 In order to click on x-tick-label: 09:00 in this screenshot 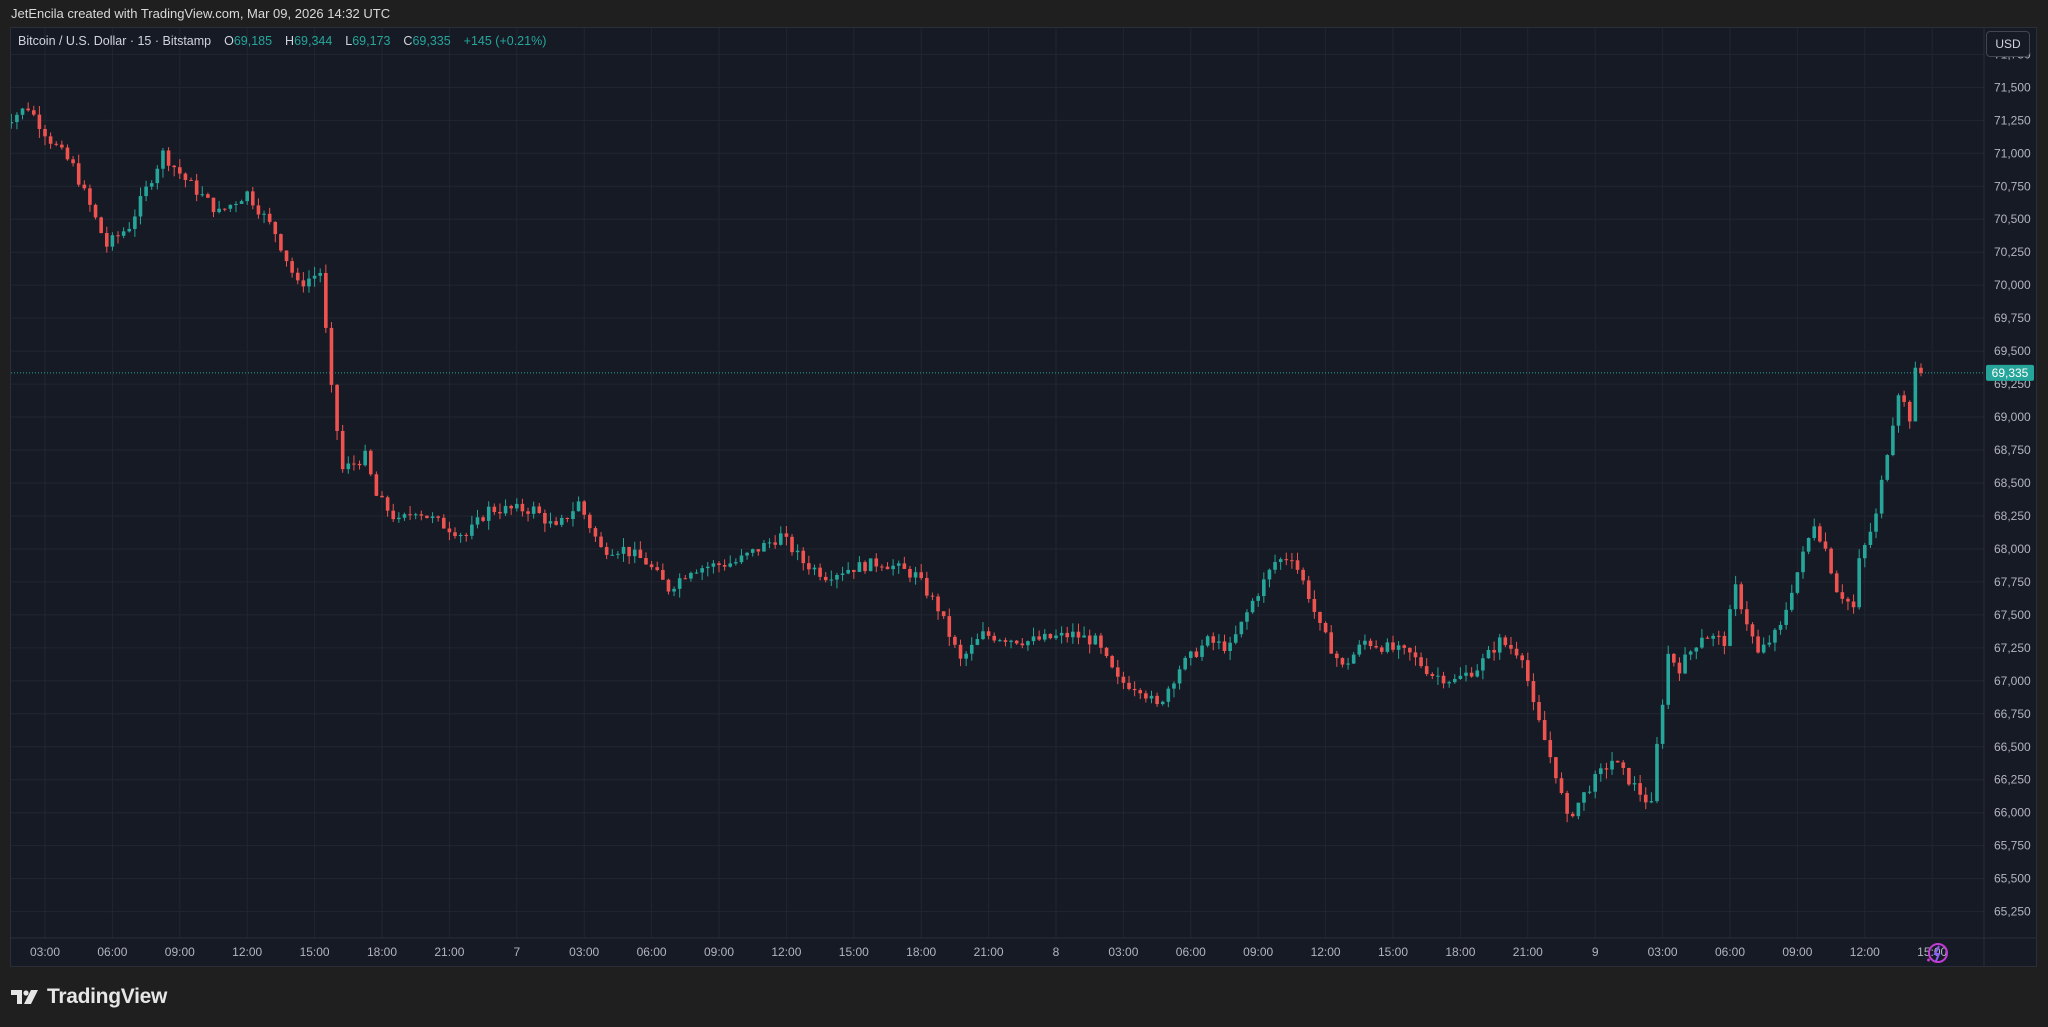, I will do `click(1258, 952)`.